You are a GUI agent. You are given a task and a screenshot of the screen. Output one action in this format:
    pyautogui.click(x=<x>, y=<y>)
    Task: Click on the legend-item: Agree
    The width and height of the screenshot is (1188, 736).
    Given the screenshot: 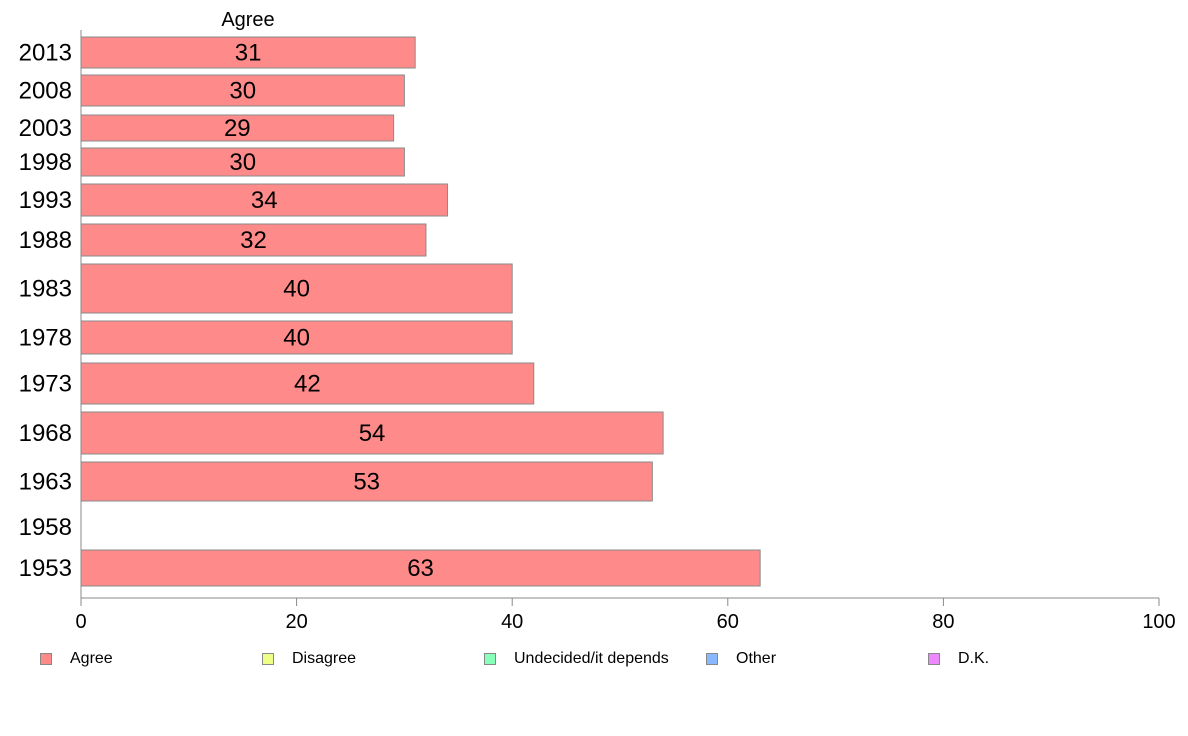 What is the action you would take?
    pyautogui.click(x=76, y=659)
    